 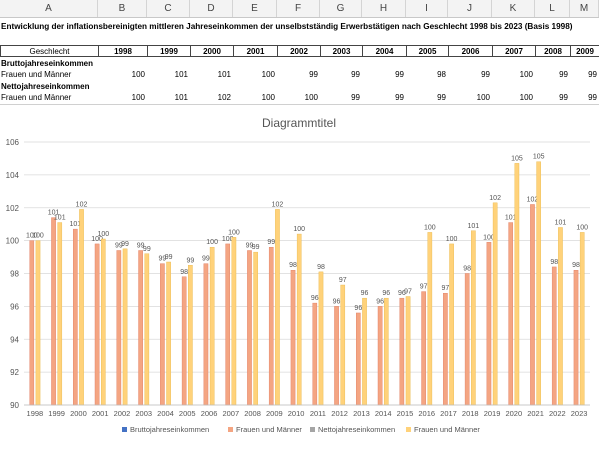 I want to click on header-cell-year: 2004, so click(x=384, y=51).